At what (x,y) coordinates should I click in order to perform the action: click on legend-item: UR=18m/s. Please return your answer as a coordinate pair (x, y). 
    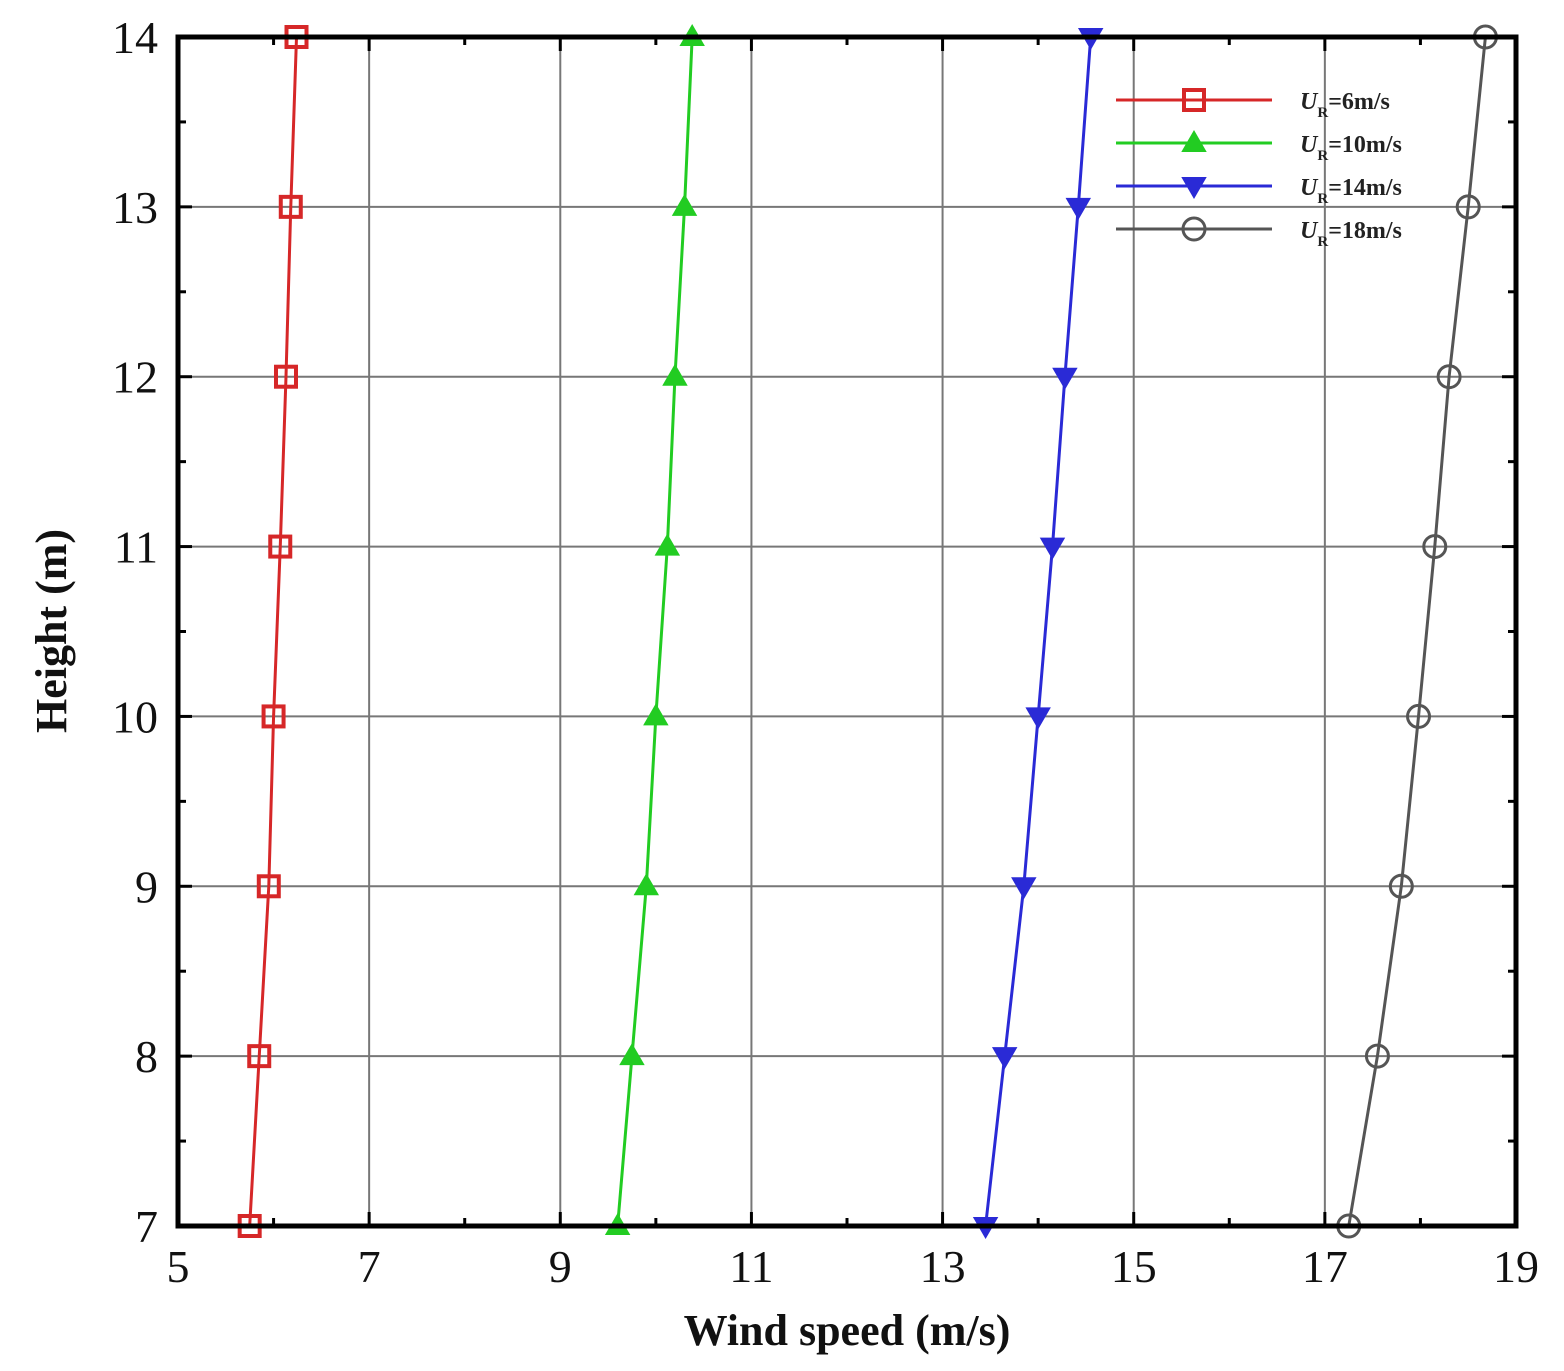
    Looking at the image, I should click on (1259, 233).